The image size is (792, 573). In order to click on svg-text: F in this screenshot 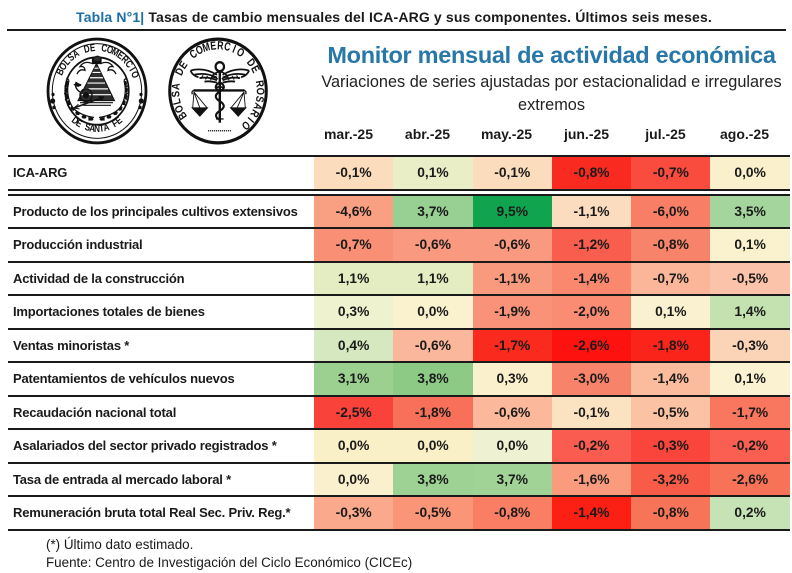, I will do `click(115, 123)`.